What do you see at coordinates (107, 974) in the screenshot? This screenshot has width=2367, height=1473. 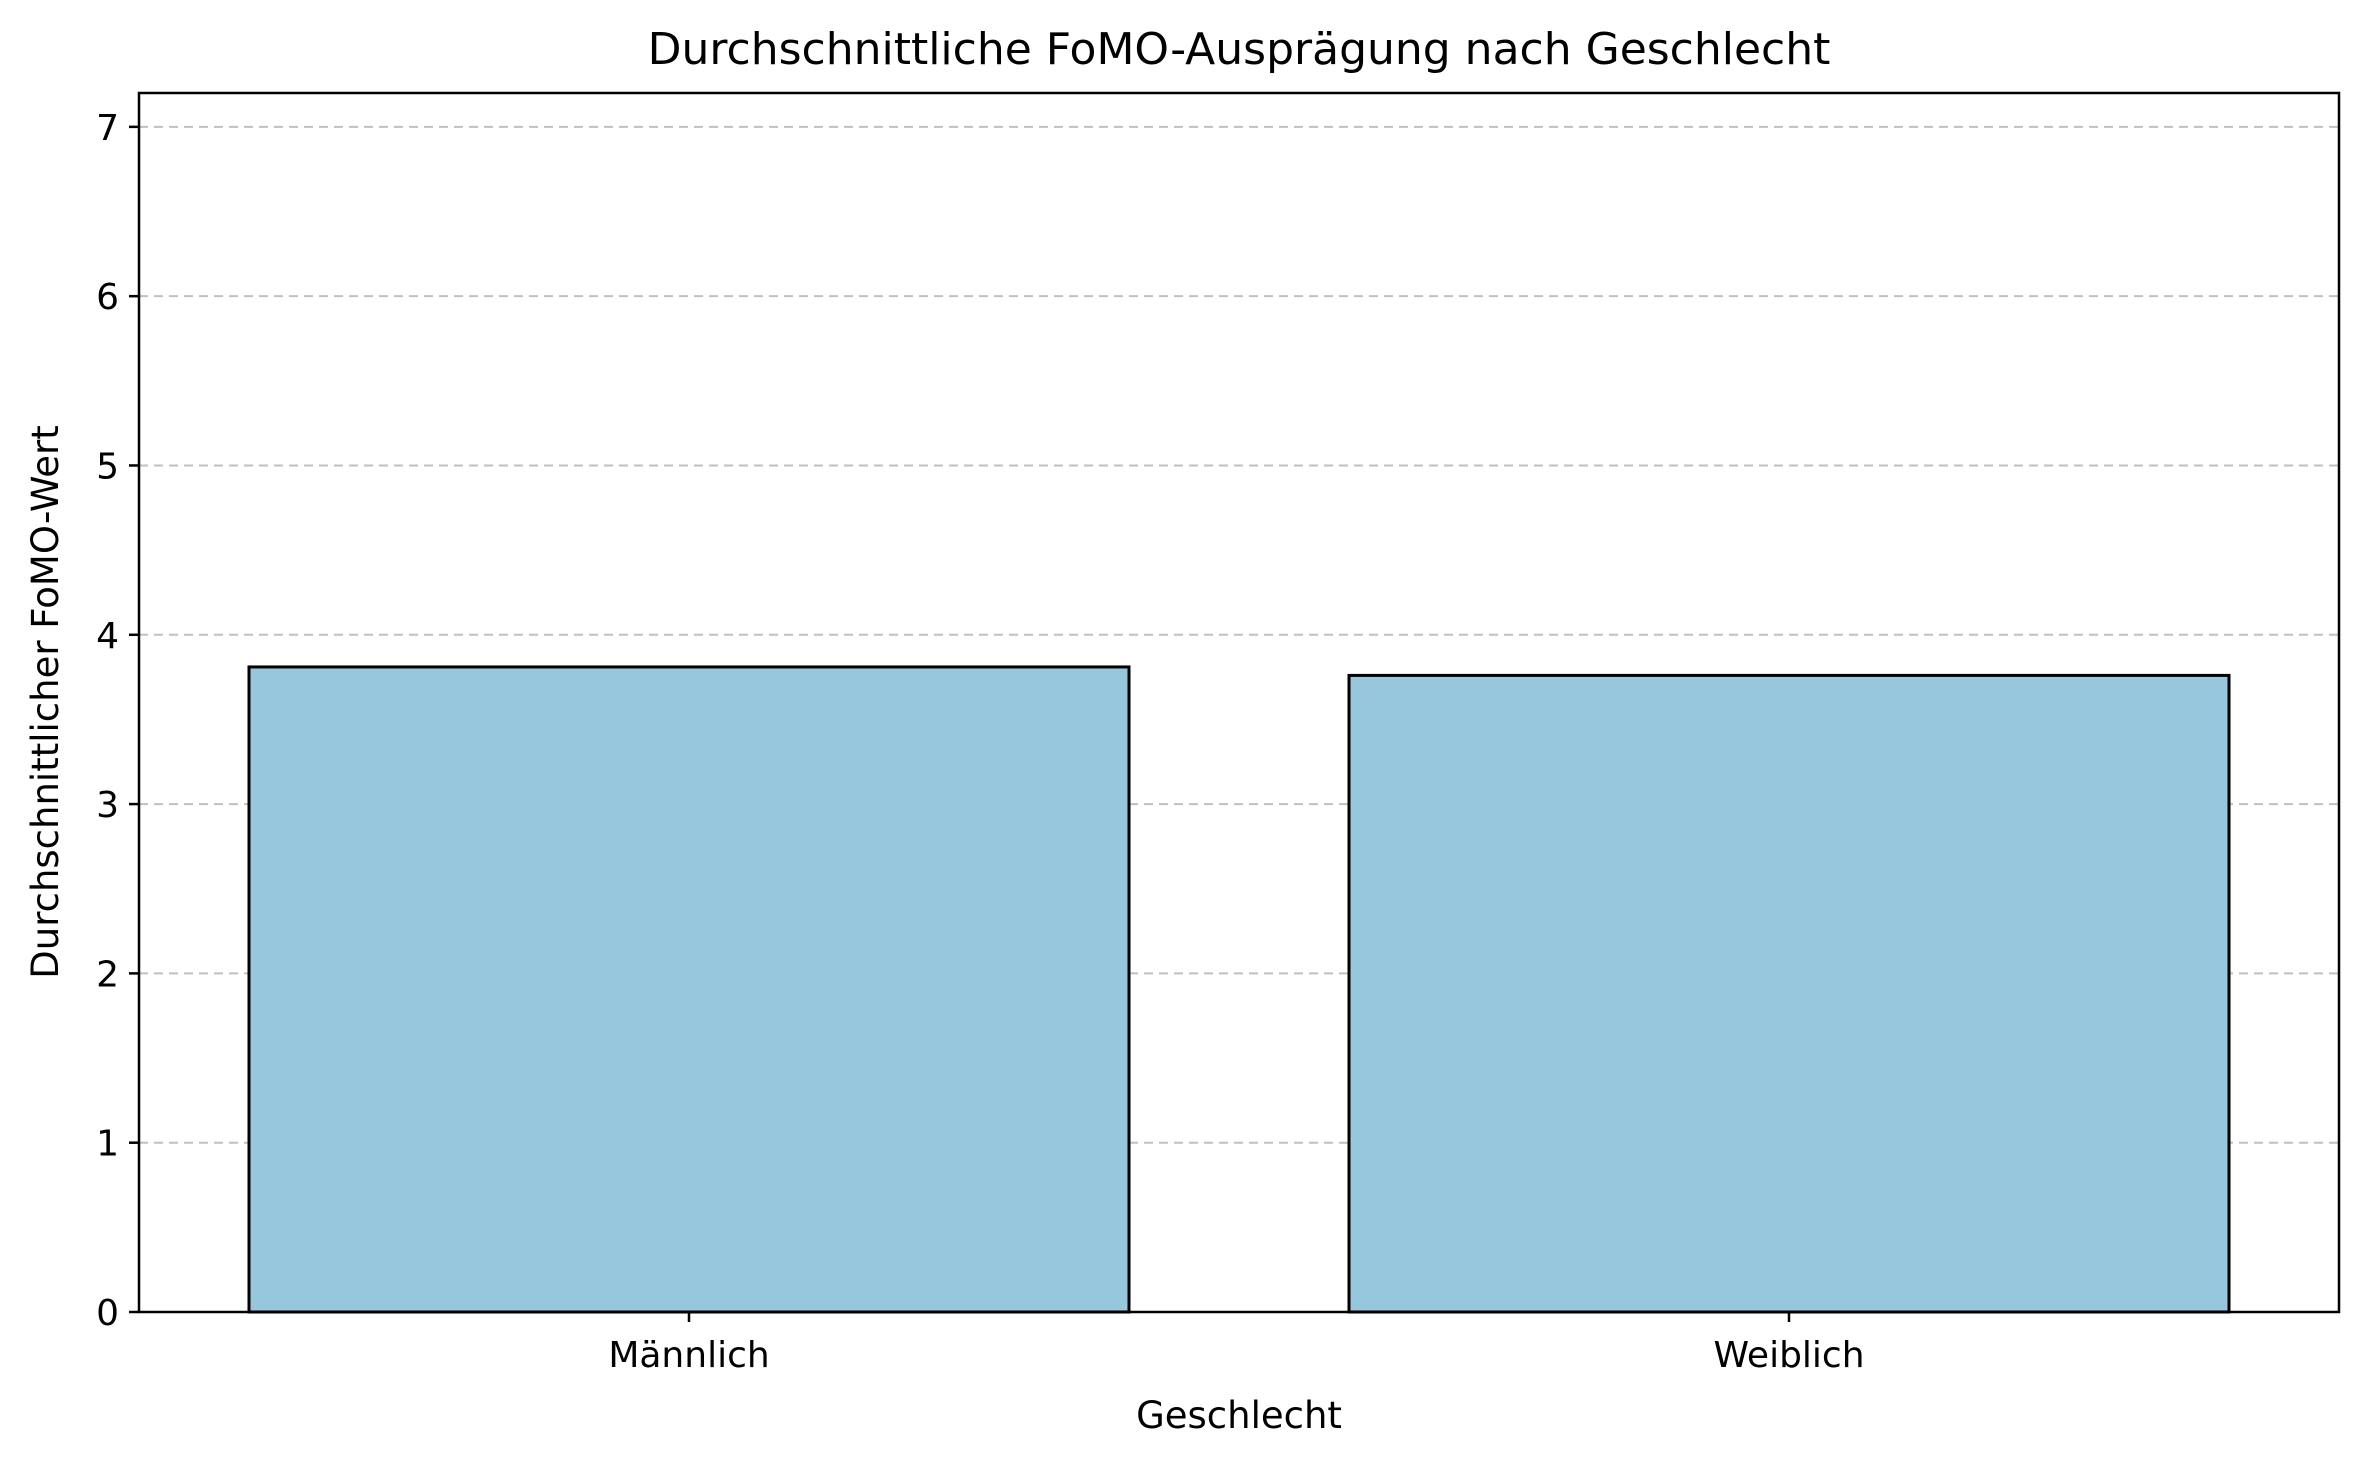 I see `y-tick-label: 2` at bounding box center [107, 974].